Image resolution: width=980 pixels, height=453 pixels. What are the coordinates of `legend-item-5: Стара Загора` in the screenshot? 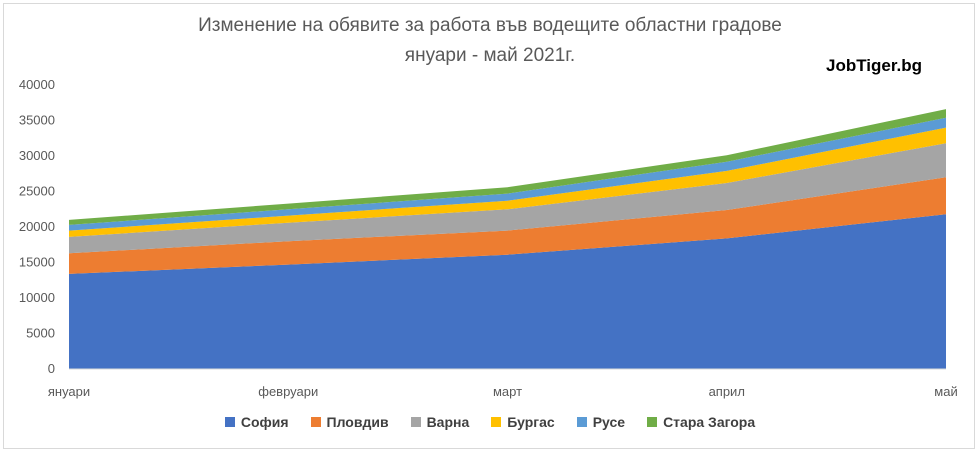 It's located at (701, 422).